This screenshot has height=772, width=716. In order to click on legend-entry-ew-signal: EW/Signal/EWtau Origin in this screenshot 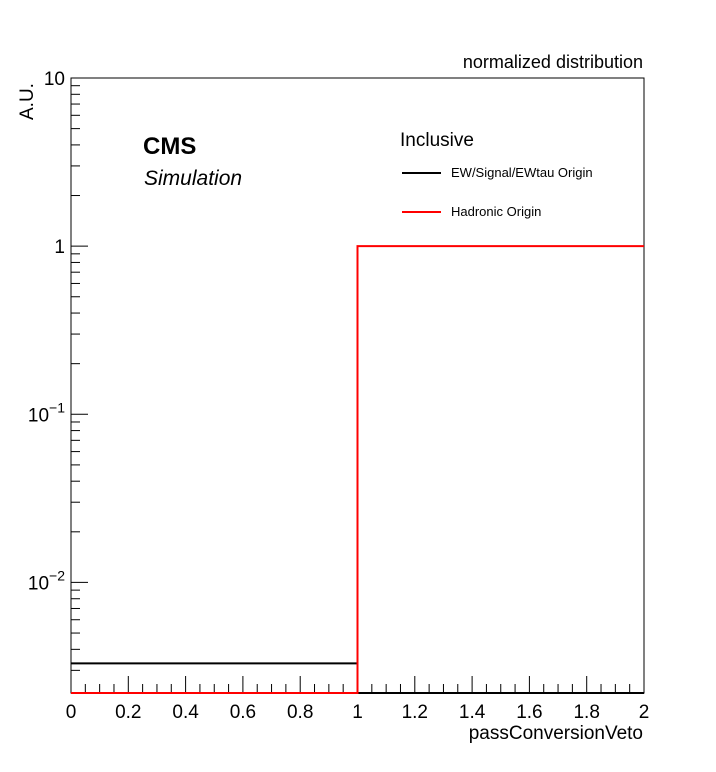, I will do `click(522, 172)`.